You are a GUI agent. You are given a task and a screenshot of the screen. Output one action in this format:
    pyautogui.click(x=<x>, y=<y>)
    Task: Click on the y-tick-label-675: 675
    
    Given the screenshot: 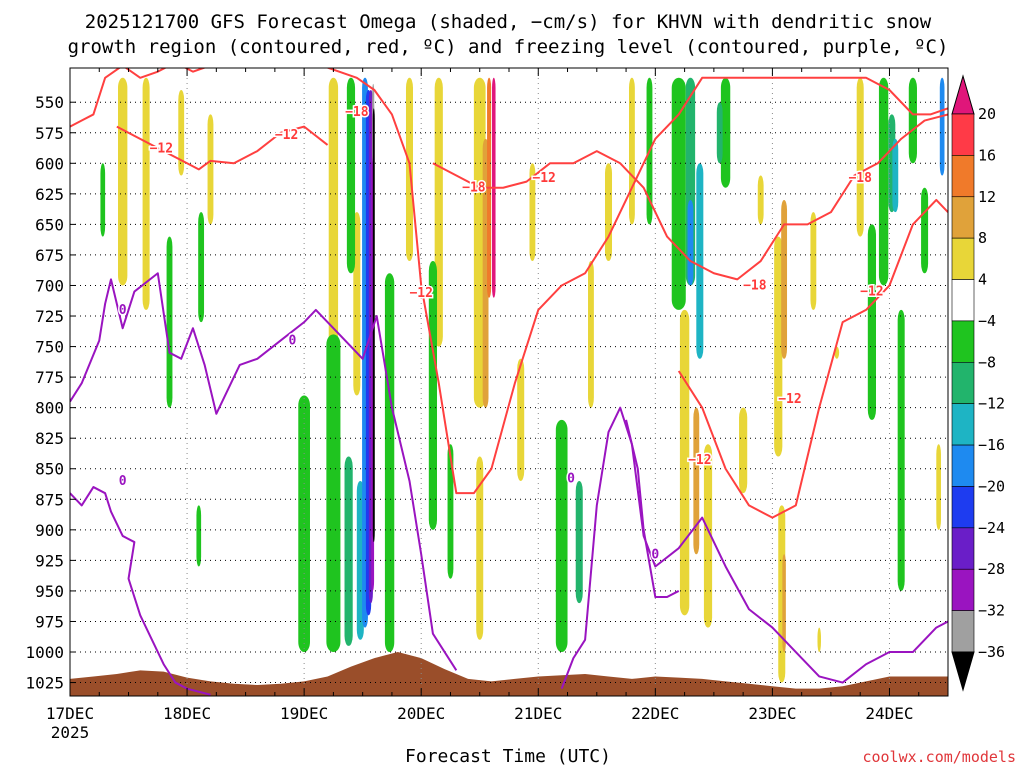 What is the action you would take?
    pyautogui.click(x=49, y=255)
    